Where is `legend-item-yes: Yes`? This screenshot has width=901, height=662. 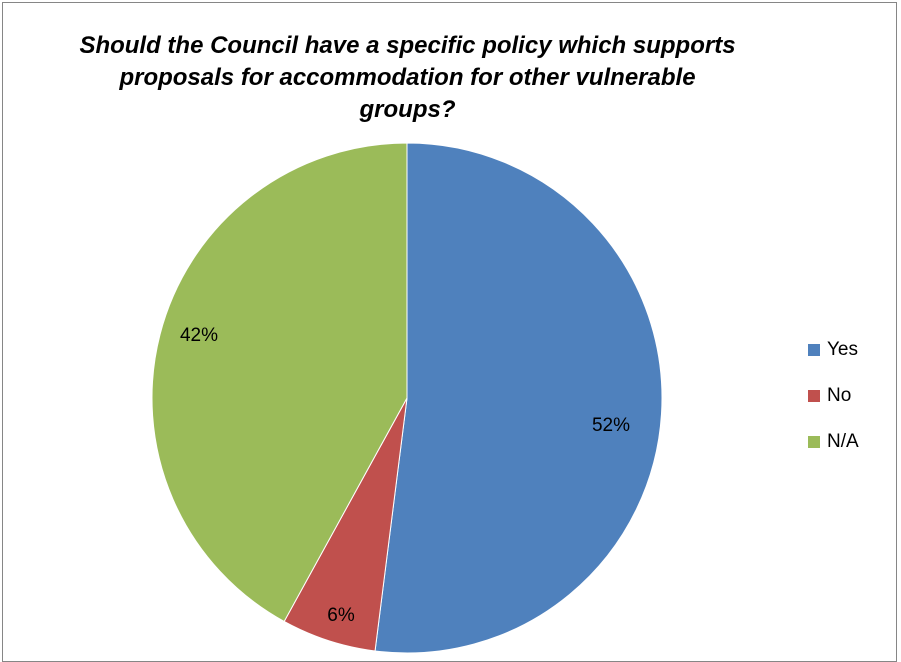
legend-item-yes: Yes is located at coordinates (833, 350).